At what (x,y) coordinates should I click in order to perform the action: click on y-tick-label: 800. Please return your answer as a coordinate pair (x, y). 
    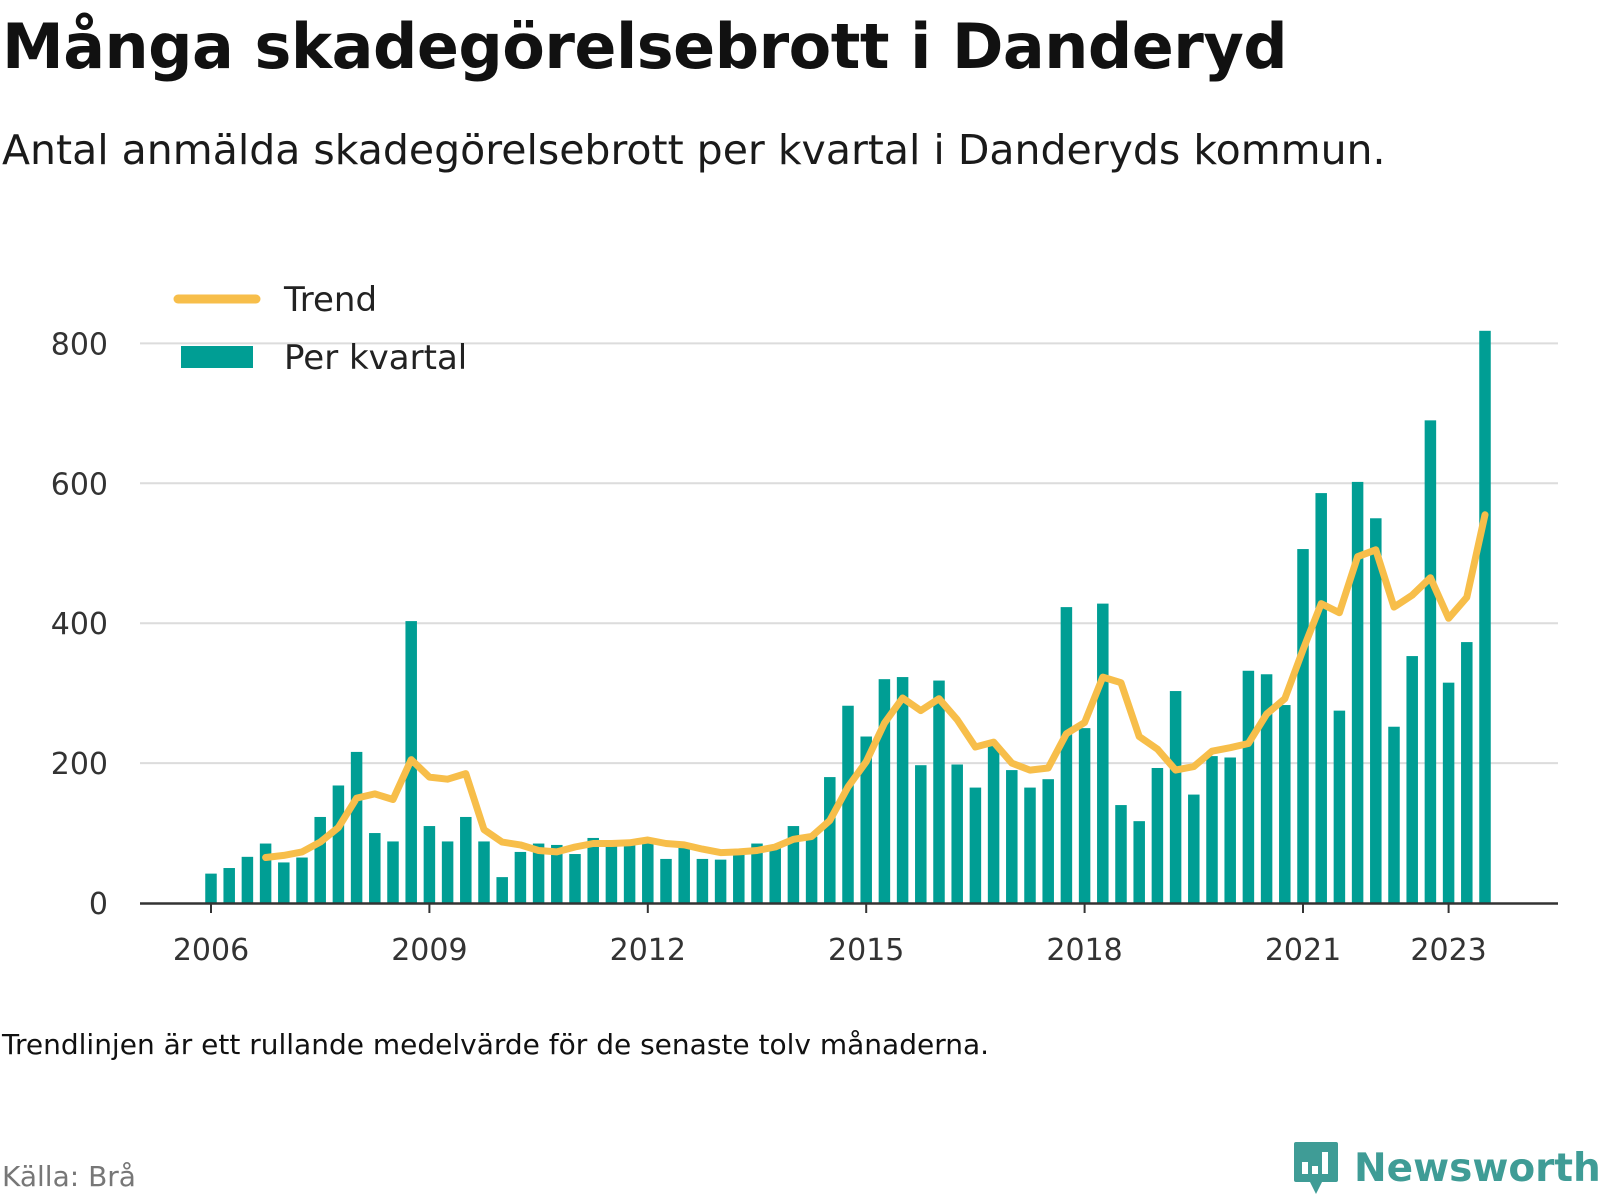
    Looking at the image, I should click on (79, 344).